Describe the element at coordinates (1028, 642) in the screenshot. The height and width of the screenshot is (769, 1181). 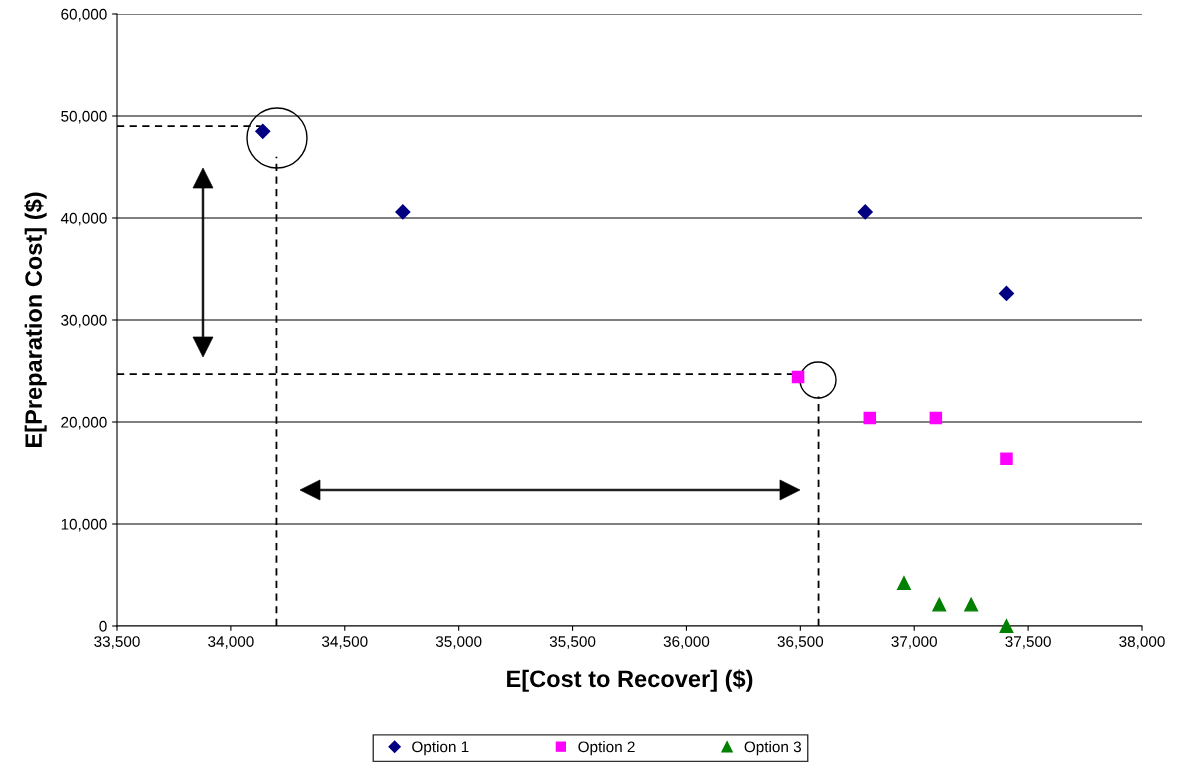
I see `x-tick-label: 37,500` at that location.